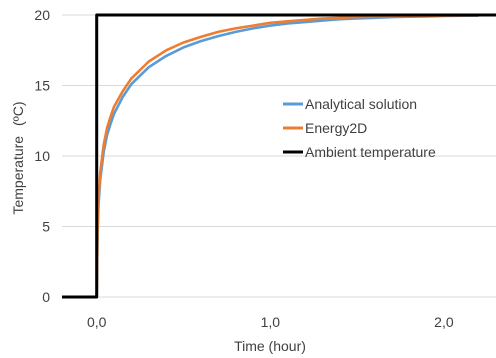 This screenshot has height=358, width=496. I want to click on y-tick-label: 10, so click(42, 156).